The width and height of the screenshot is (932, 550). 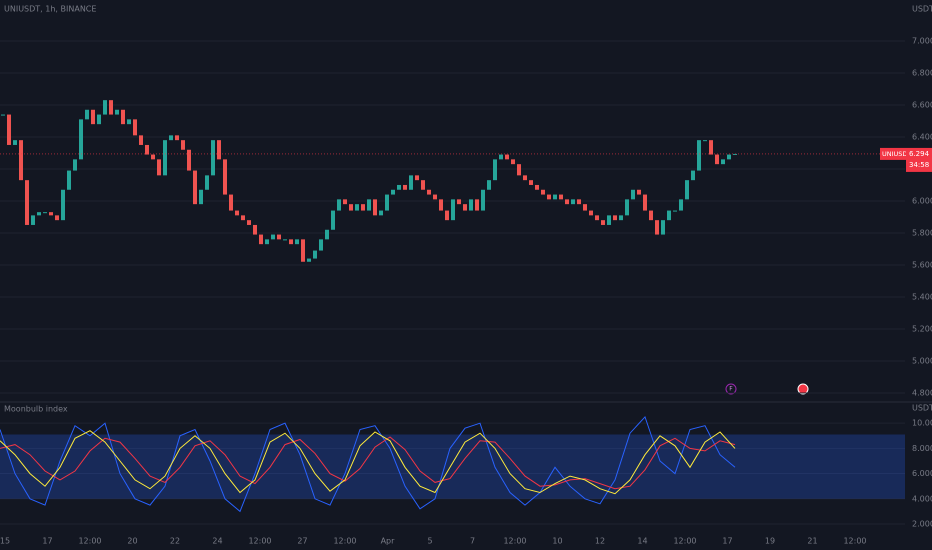 I want to click on x-tick-label: 10, so click(x=557, y=541).